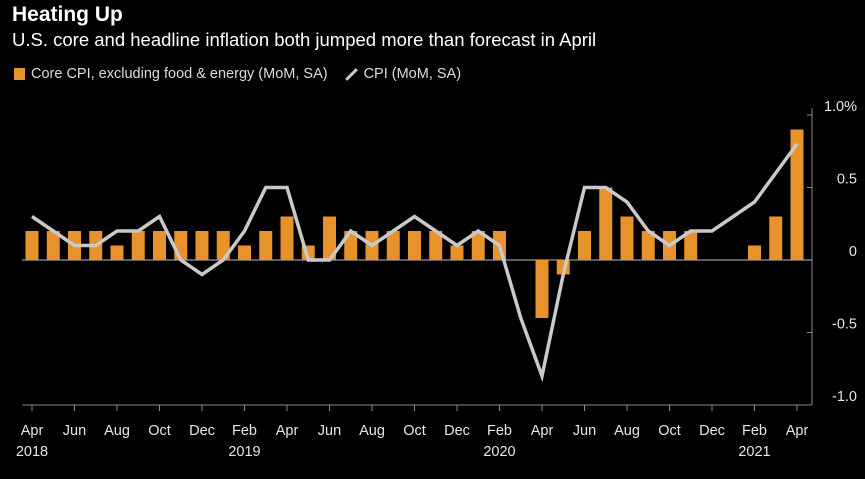 The width and height of the screenshot is (865, 479). What do you see at coordinates (542, 431) in the screenshot?
I see `x-tick-label-12: Apr` at bounding box center [542, 431].